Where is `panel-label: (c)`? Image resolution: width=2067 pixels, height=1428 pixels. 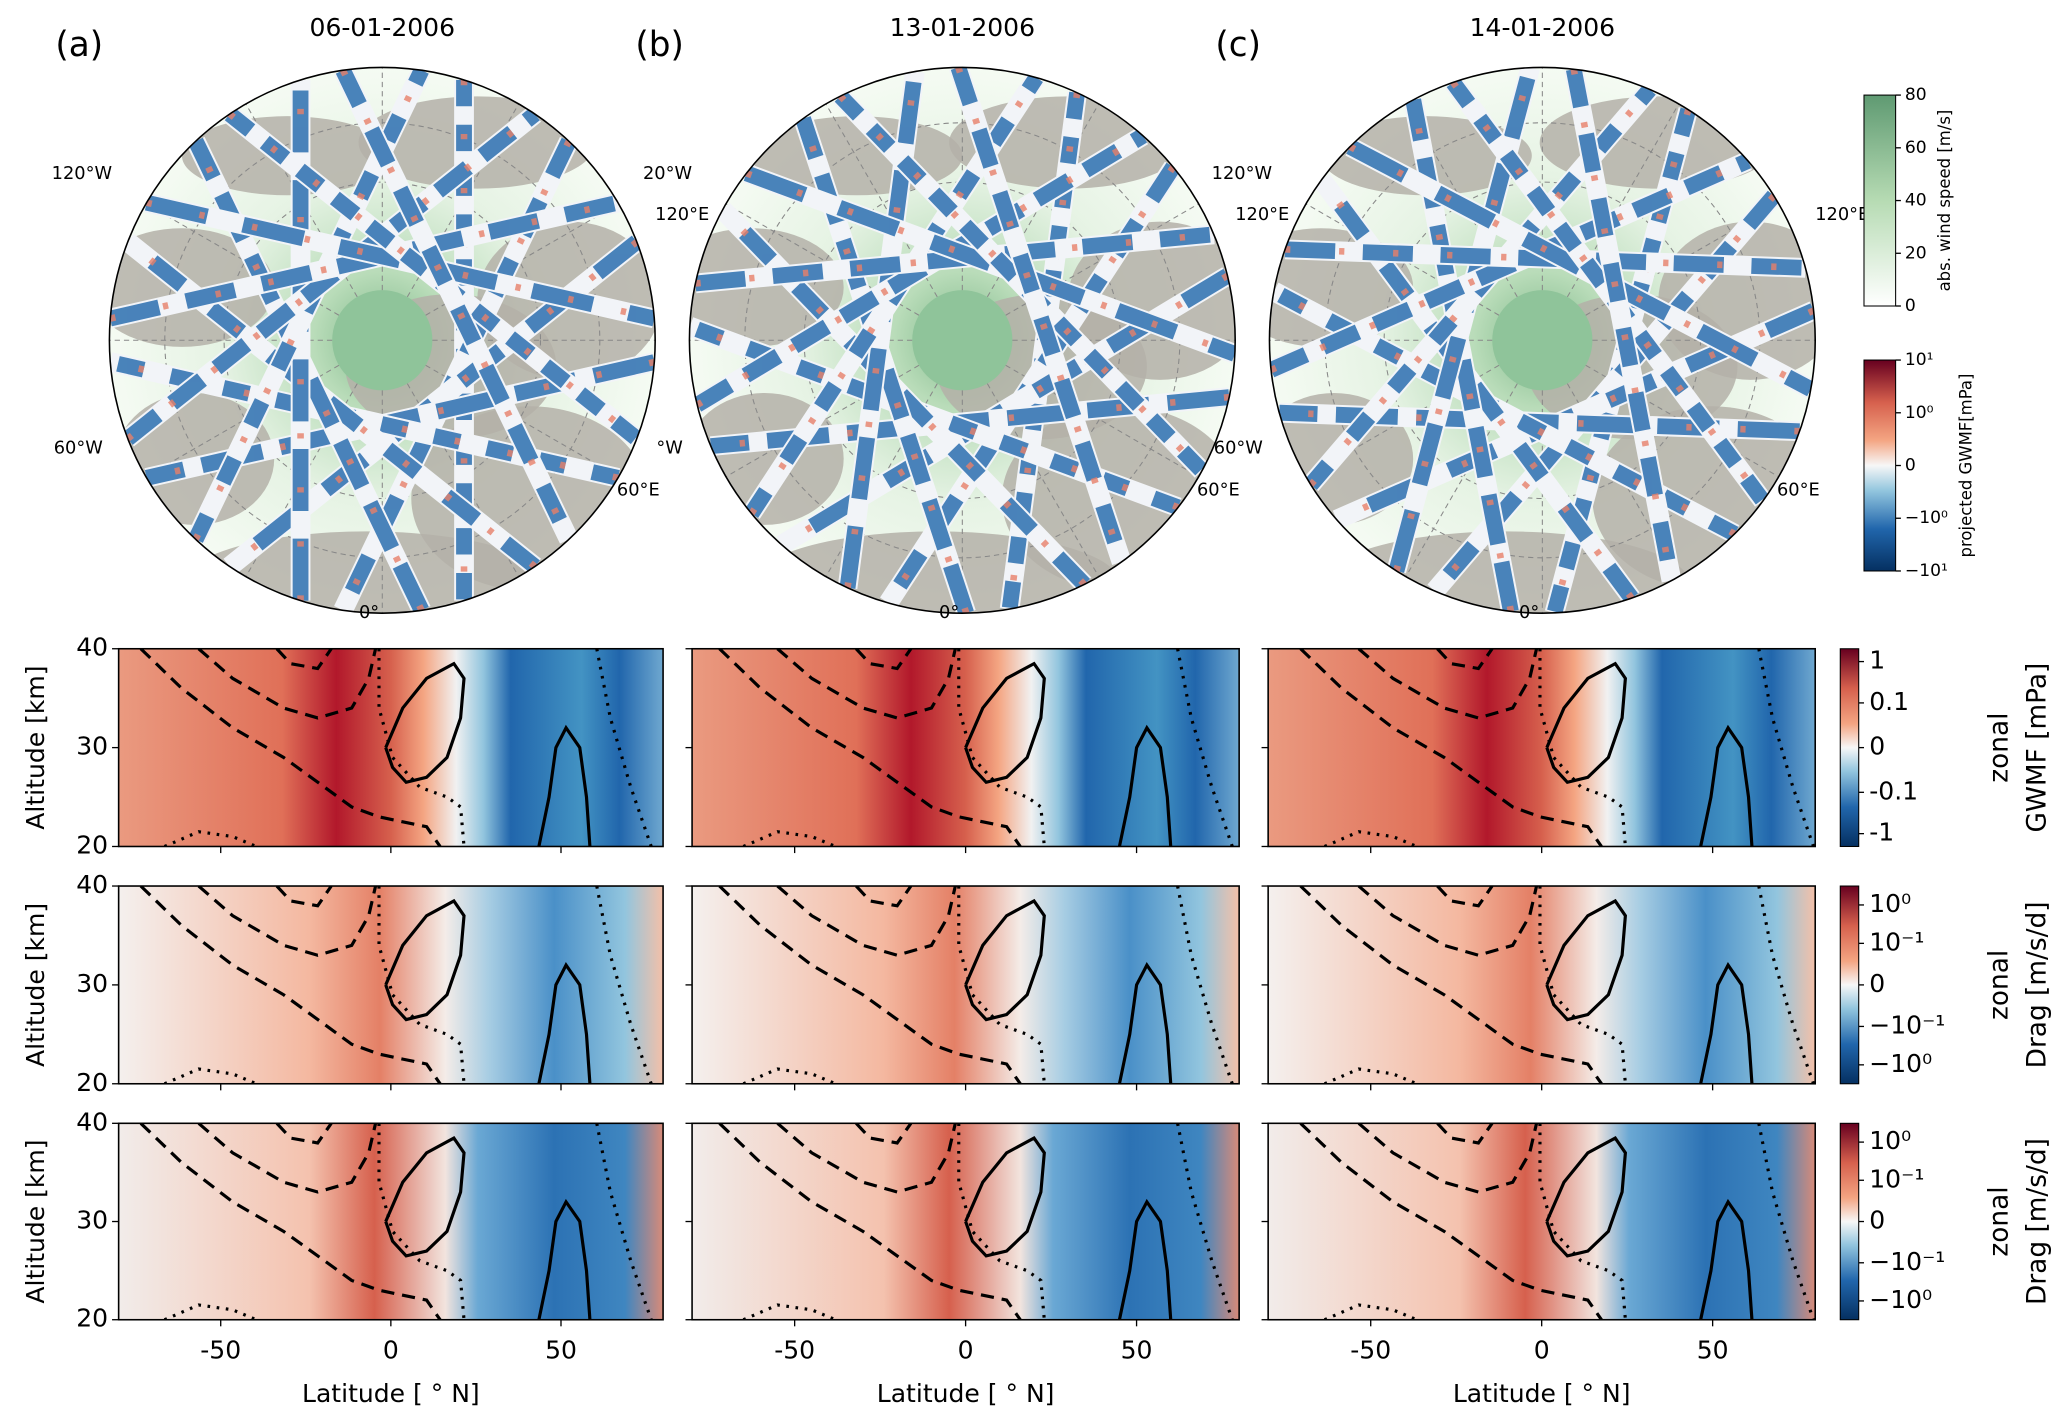
panel-label: (c) is located at coordinates (1238, 45).